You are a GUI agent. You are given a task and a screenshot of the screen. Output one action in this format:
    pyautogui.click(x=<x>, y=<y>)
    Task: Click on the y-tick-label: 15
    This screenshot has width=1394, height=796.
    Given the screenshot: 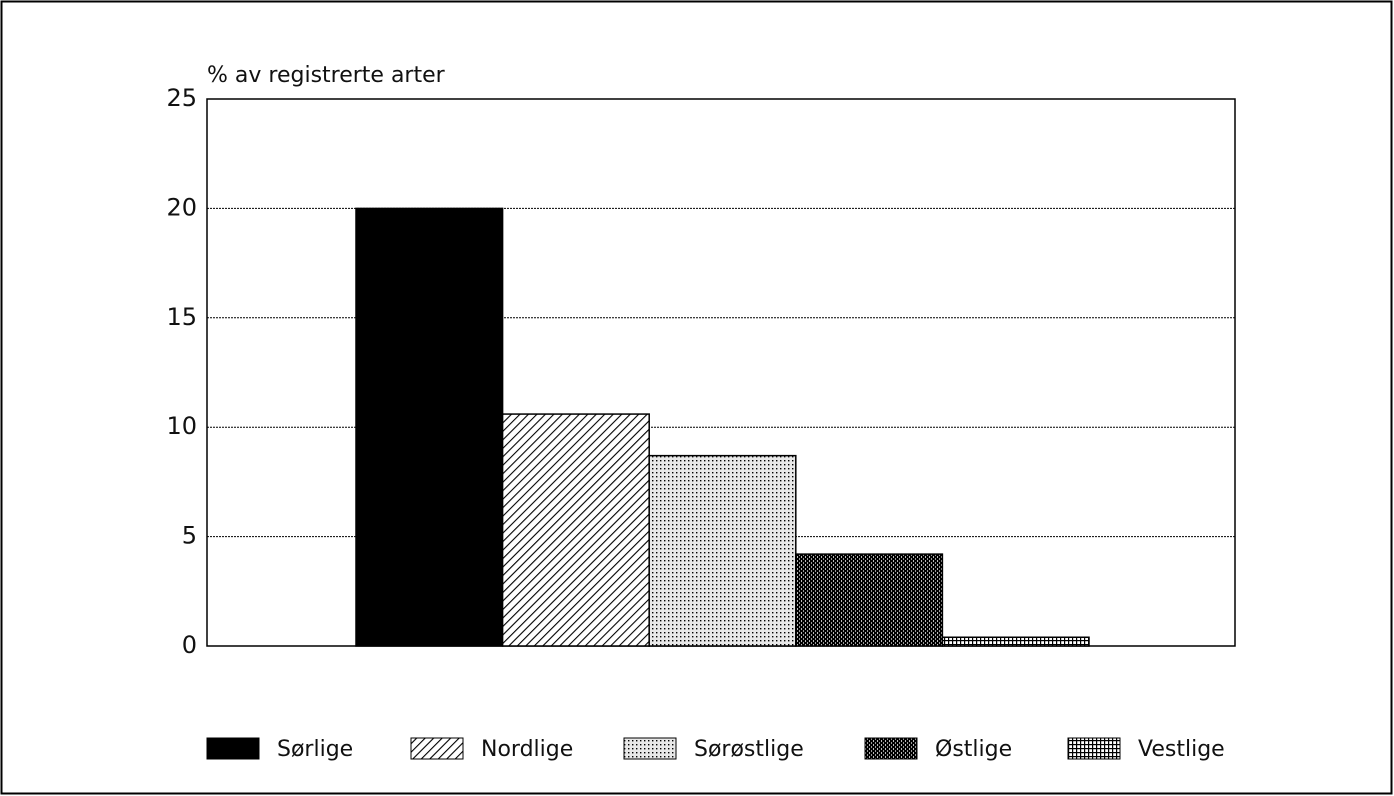 What is the action you would take?
    pyautogui.click(x=181, y=317)
    